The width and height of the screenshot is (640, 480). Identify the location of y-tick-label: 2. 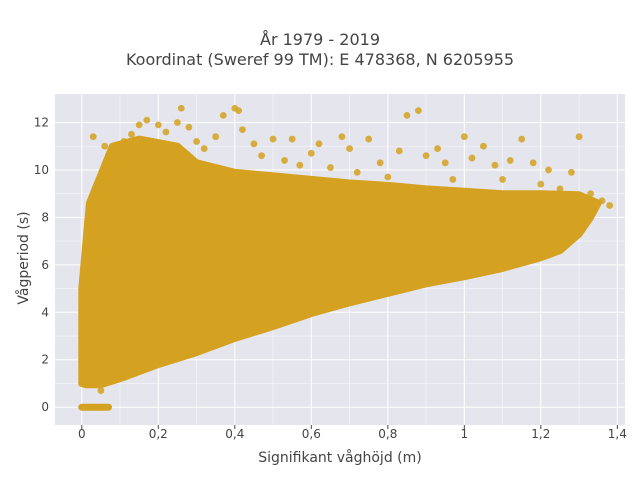
(45, 360).